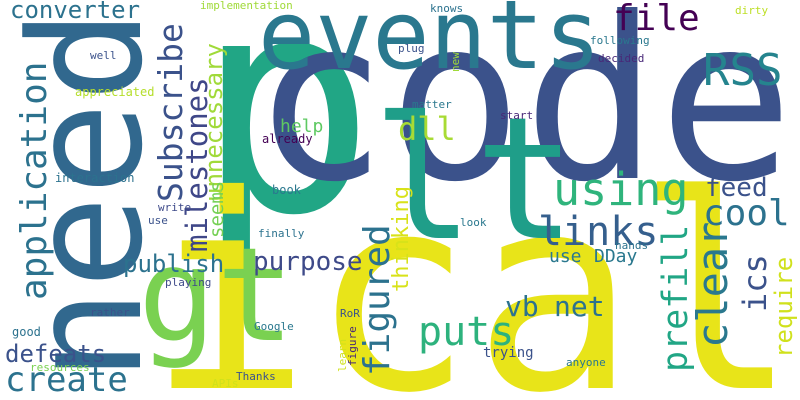  Describe the element at coordinates (751, 10) in the screenshot. I see `word: dirty` at that location.